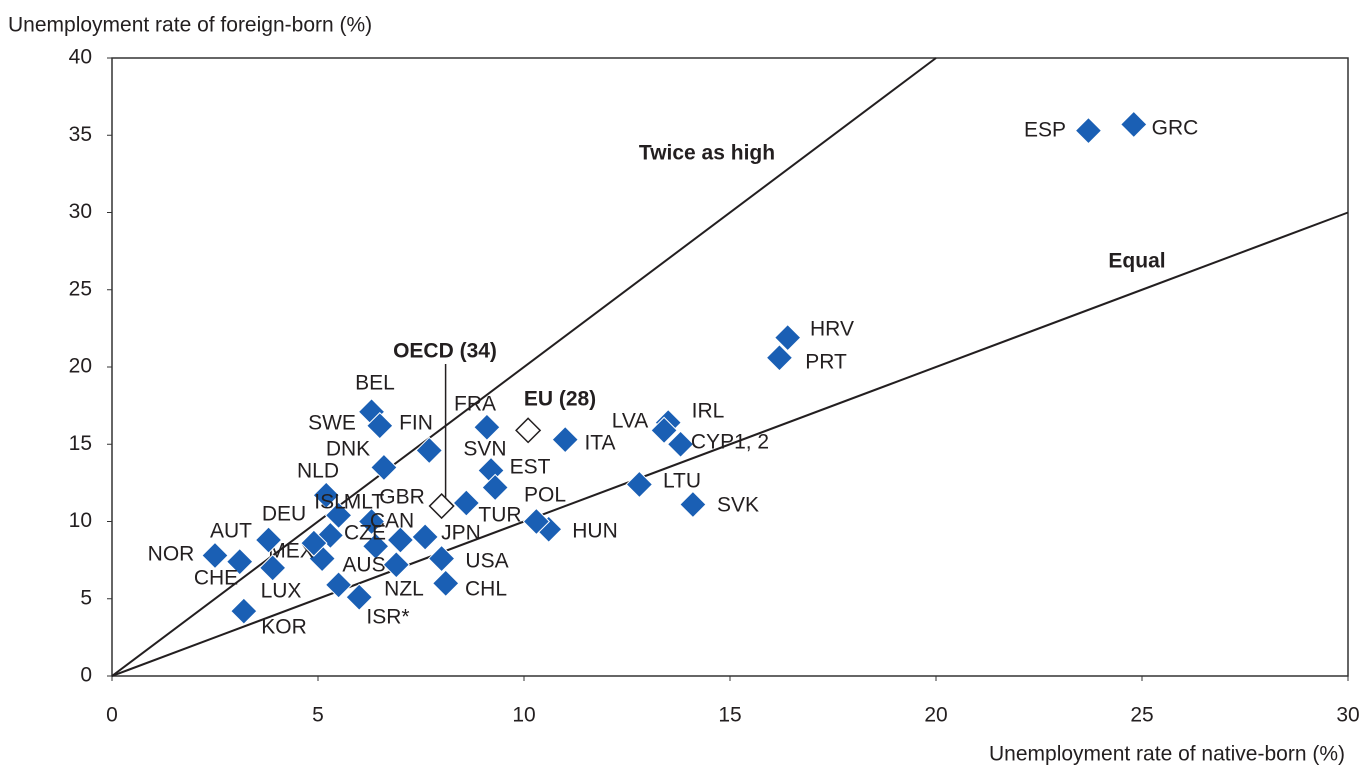  What do you see at coordinates (216, 578) in the screenshot?
I see `point-label: CHE` at bounding box center [216, 578].